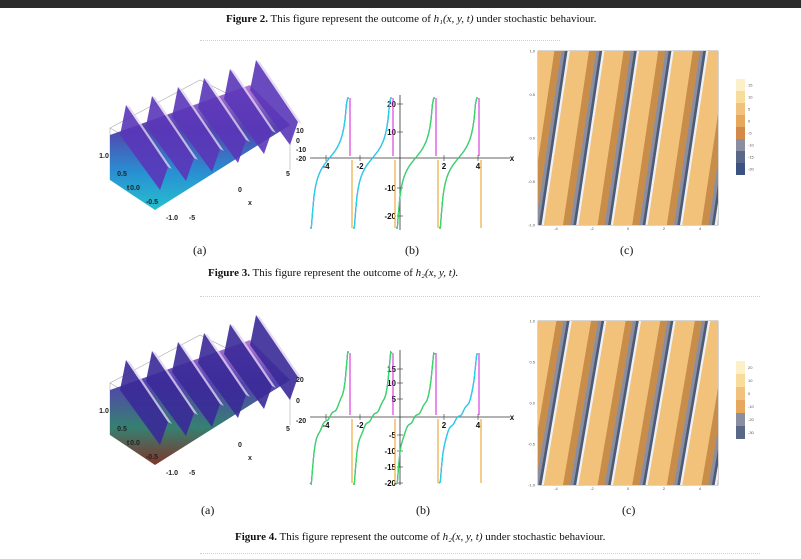 The width and height of the screenshot is (801, 559). What do you see at coordinates (391, 132) in the screenshot?
I see `y-tick-label: 10` at bounding box center [391, 132].